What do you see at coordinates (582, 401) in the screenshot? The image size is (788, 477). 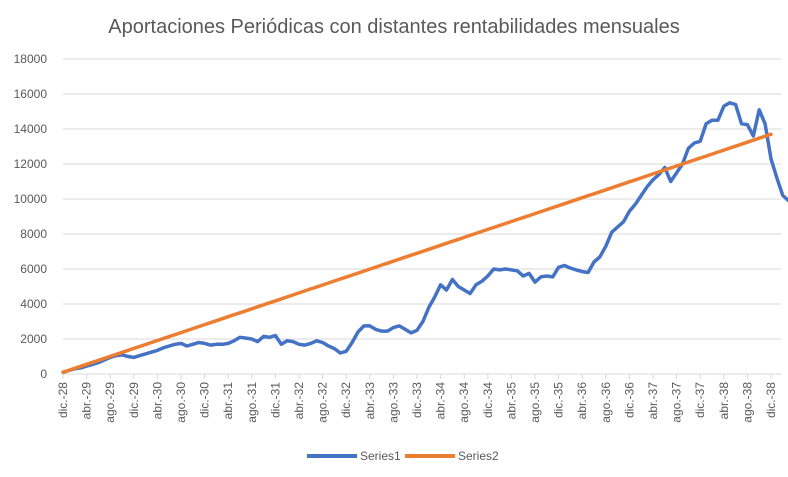 I see `x-tick-label: abr.-36` at bounding box center [582, 401].